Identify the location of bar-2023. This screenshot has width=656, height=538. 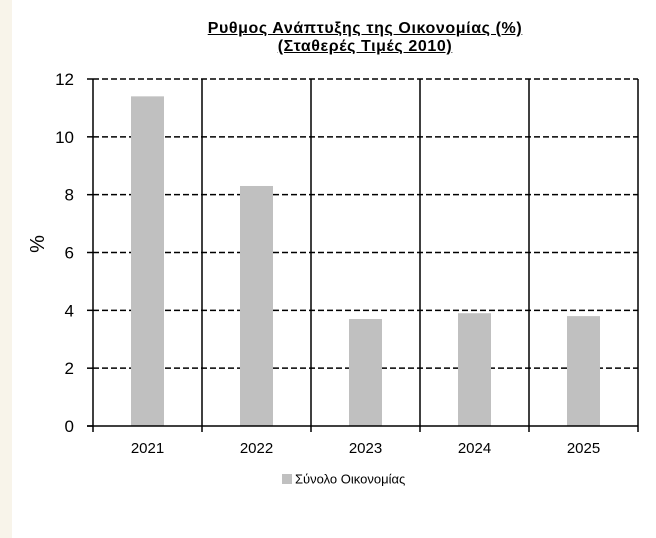
(365, 372).